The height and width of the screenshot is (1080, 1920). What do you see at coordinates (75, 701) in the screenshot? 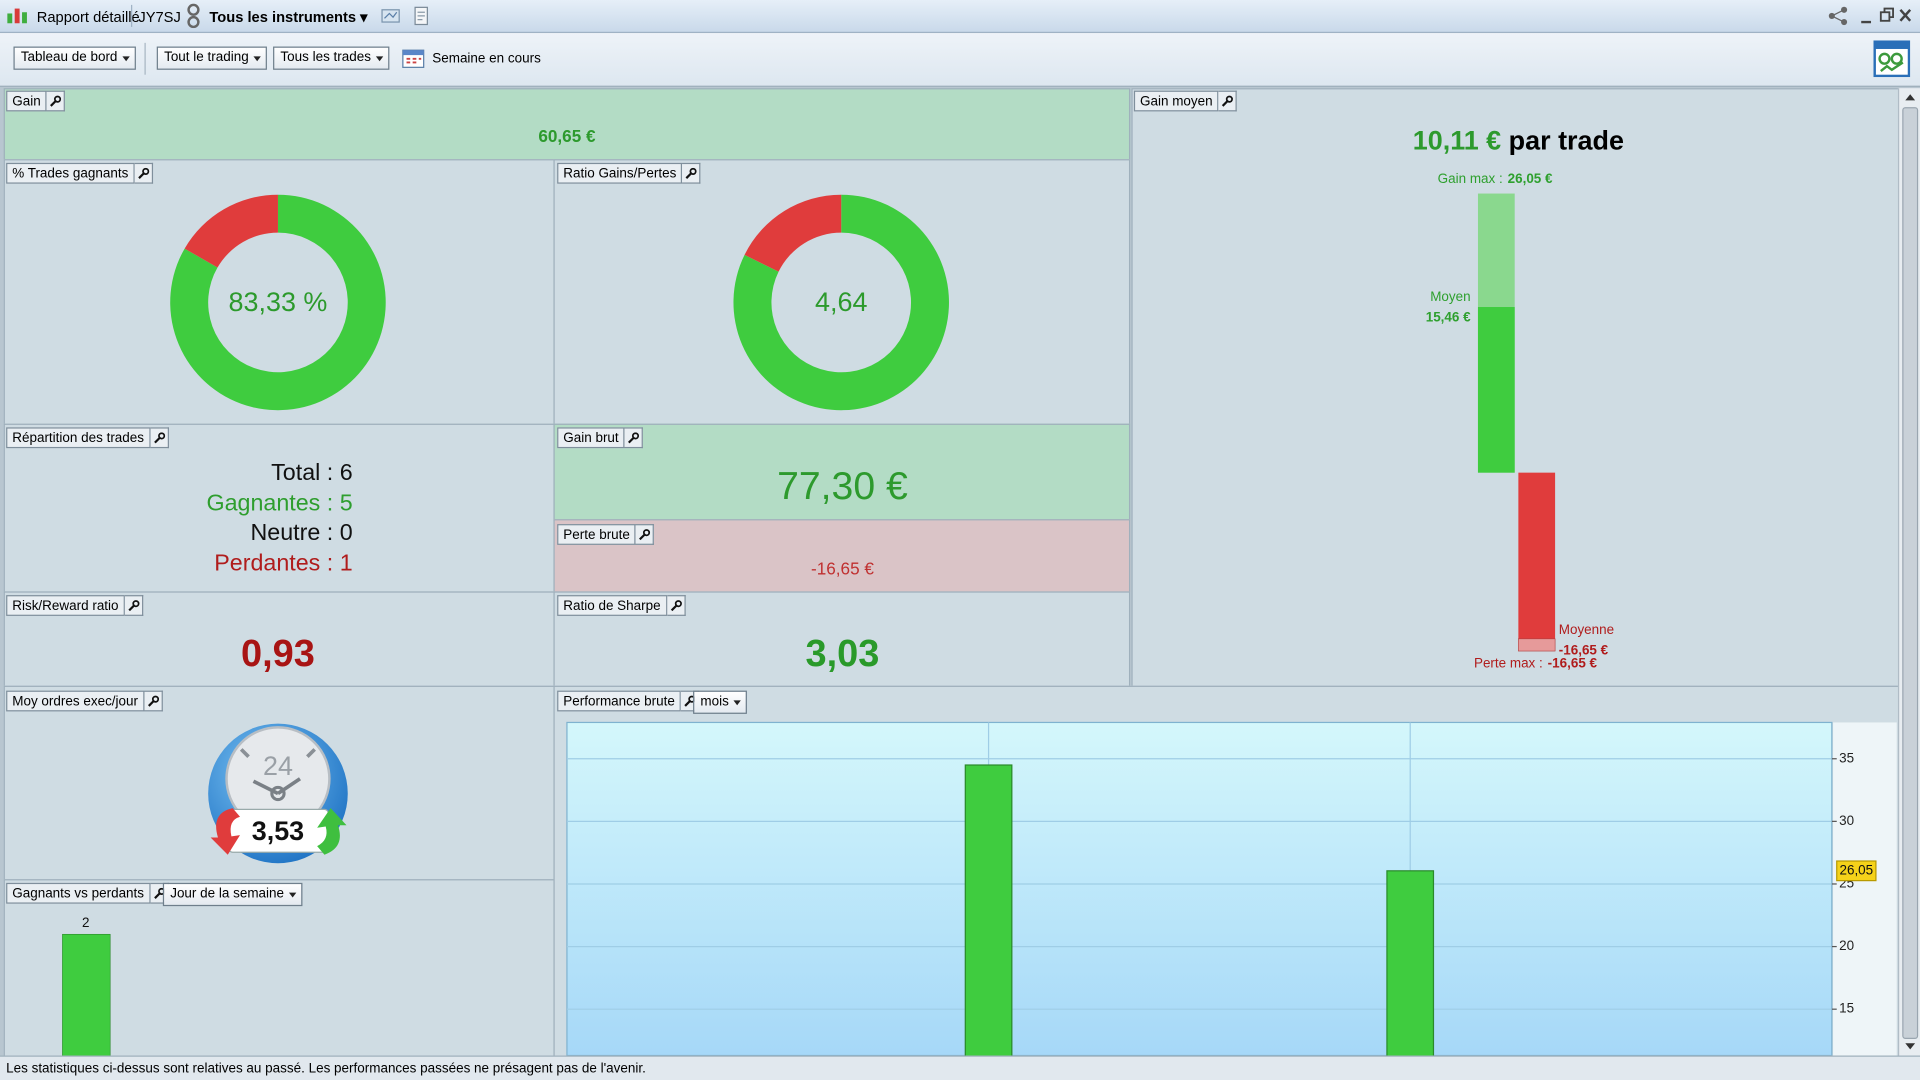
I see `panel-title: Moy ordres exec/jour` at bounding box center [75, 701].